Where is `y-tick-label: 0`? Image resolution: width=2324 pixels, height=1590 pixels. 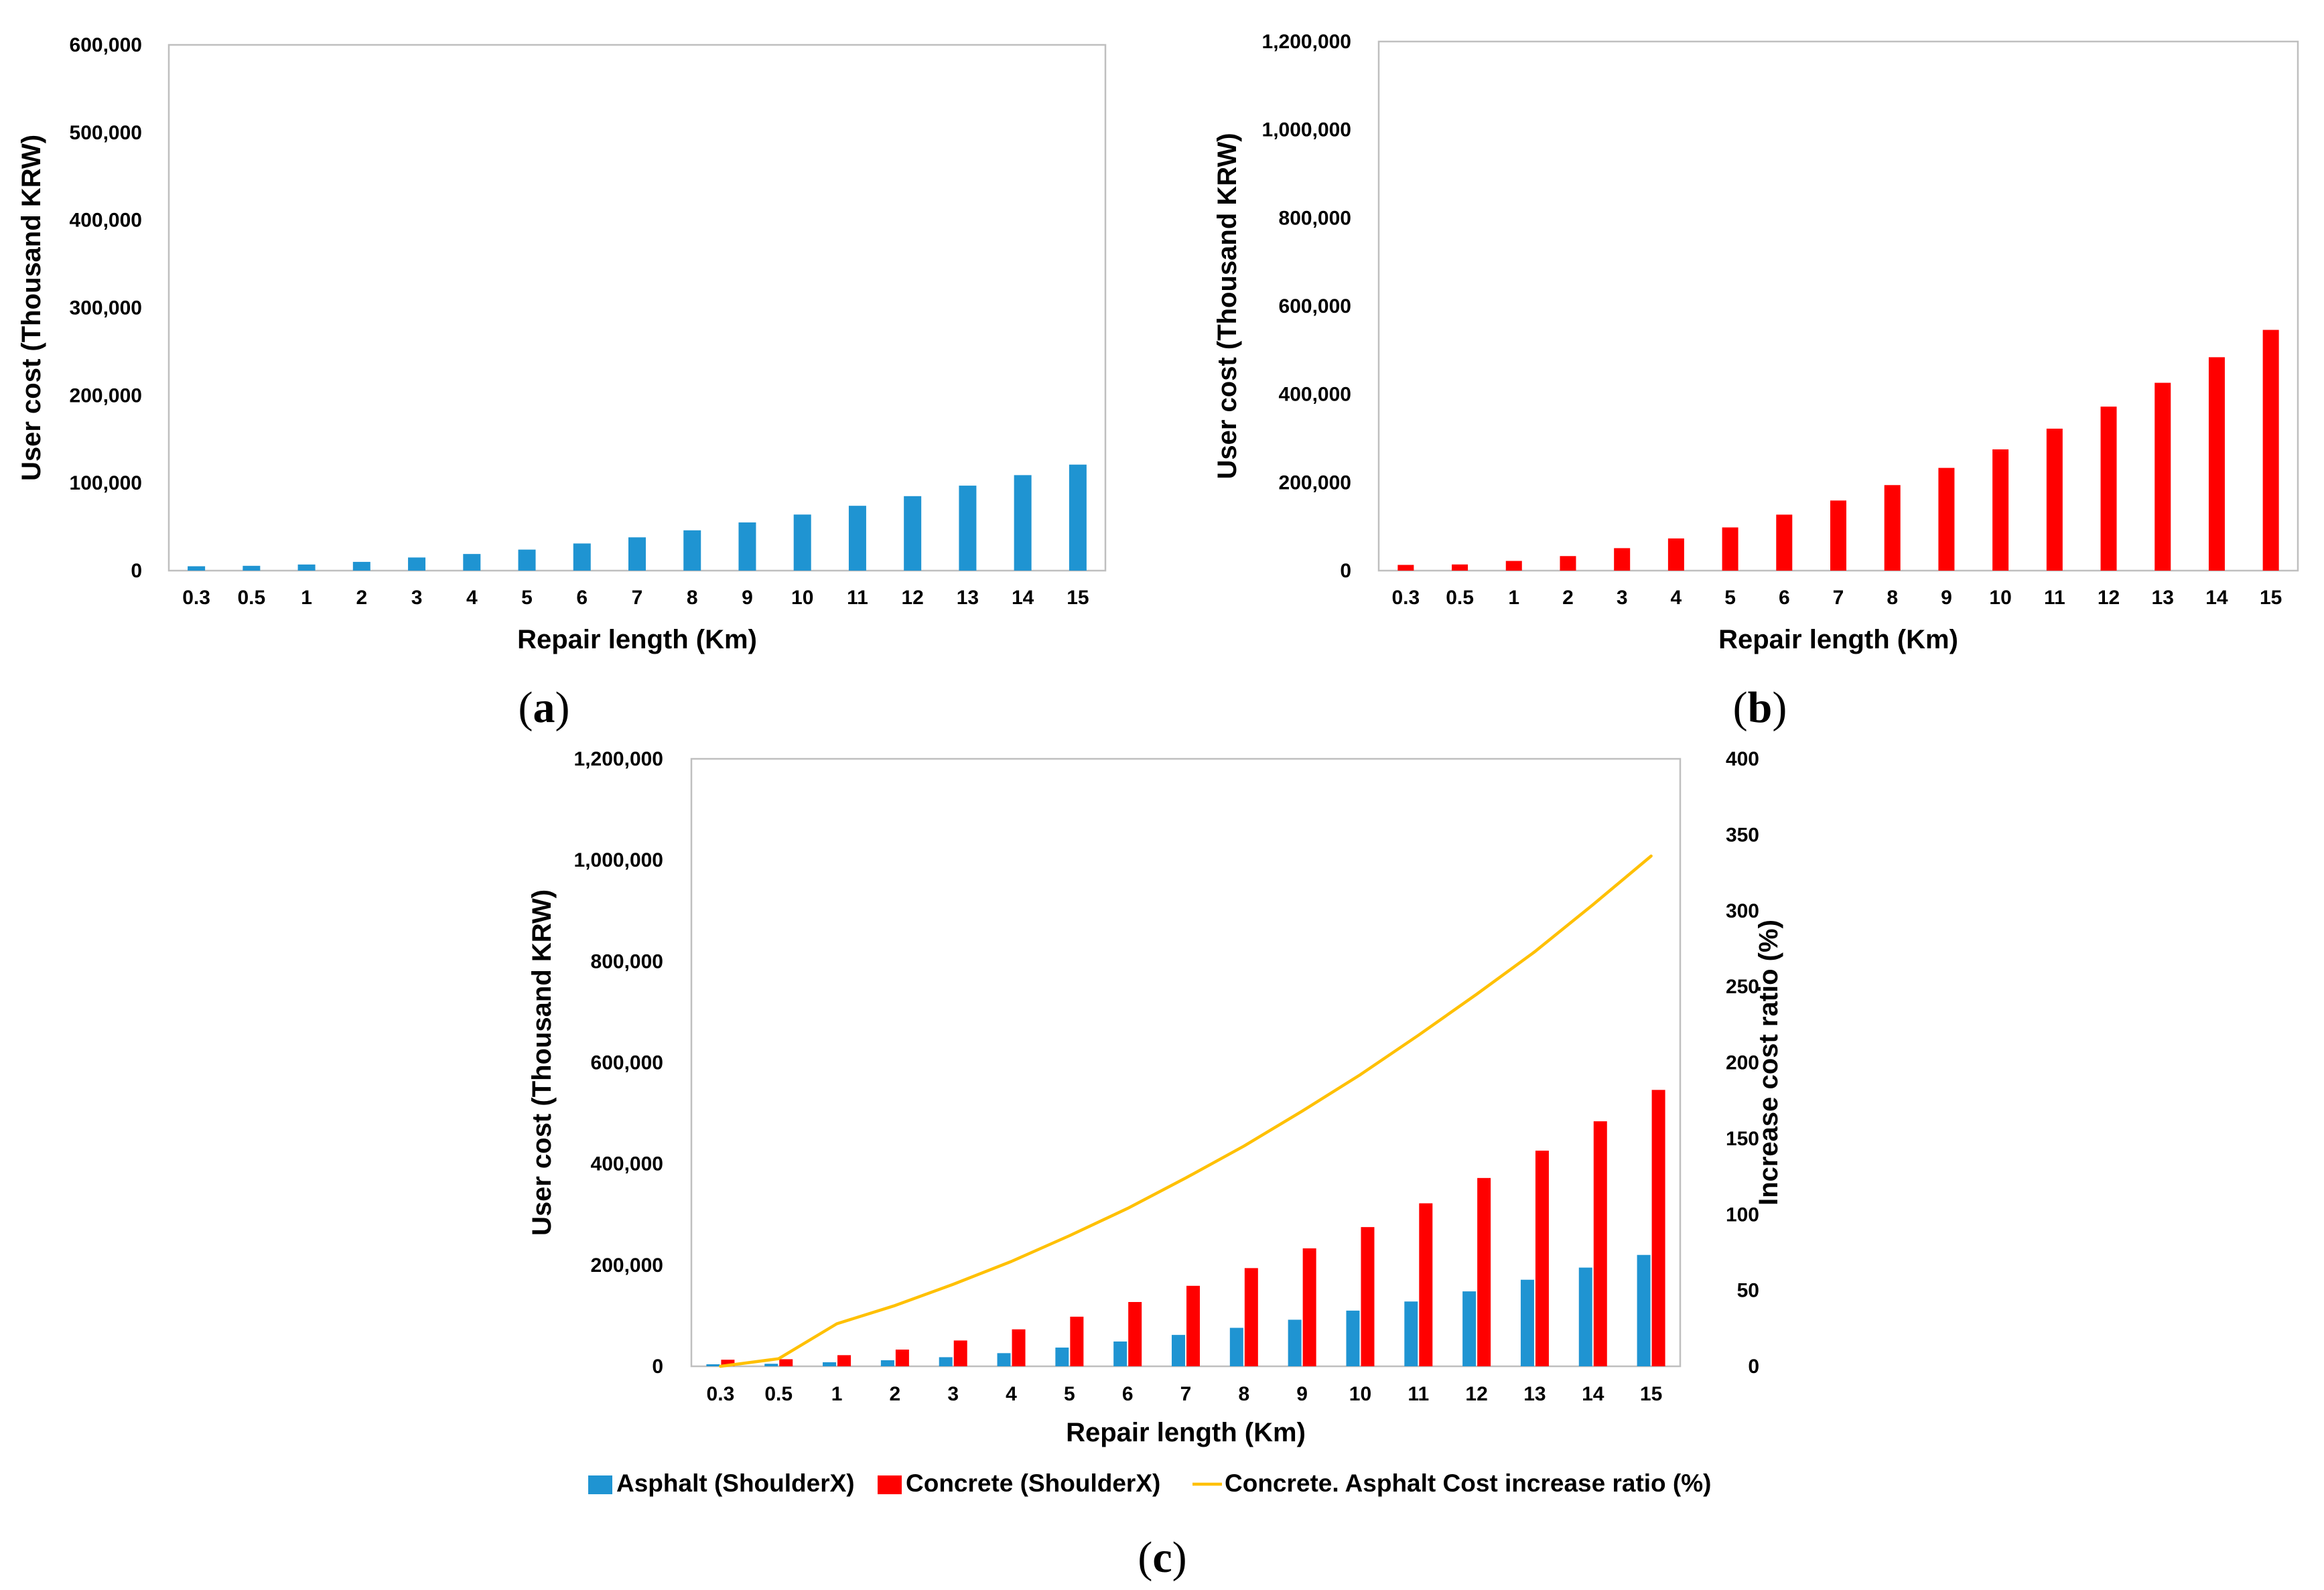 y-tick-label: 0 is located at coordinates (657, 1367).